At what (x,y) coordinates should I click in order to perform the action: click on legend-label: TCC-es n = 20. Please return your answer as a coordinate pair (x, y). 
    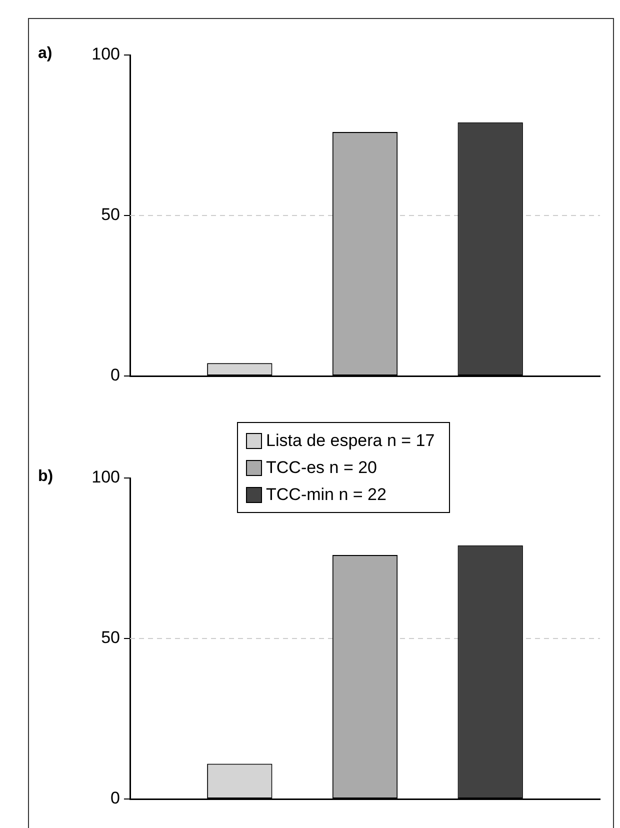
    Looking at the image, I should click on (322, 468).